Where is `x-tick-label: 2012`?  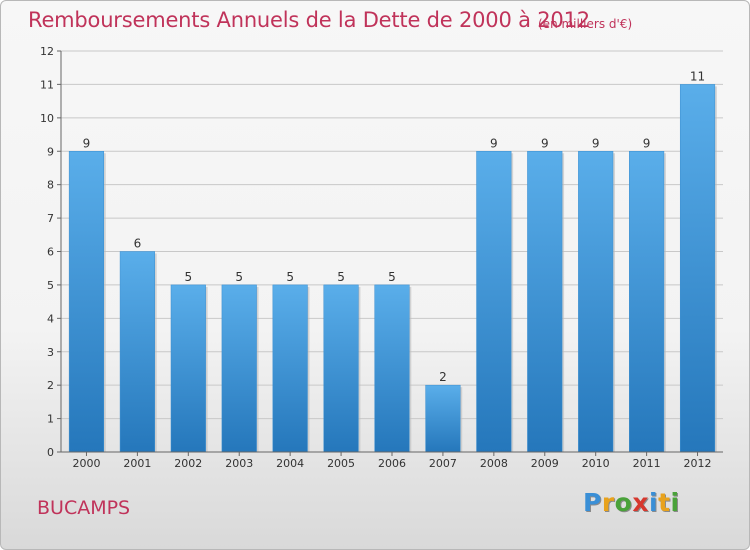 x-tick-label: 2012 is located at coordinates (698, 463).